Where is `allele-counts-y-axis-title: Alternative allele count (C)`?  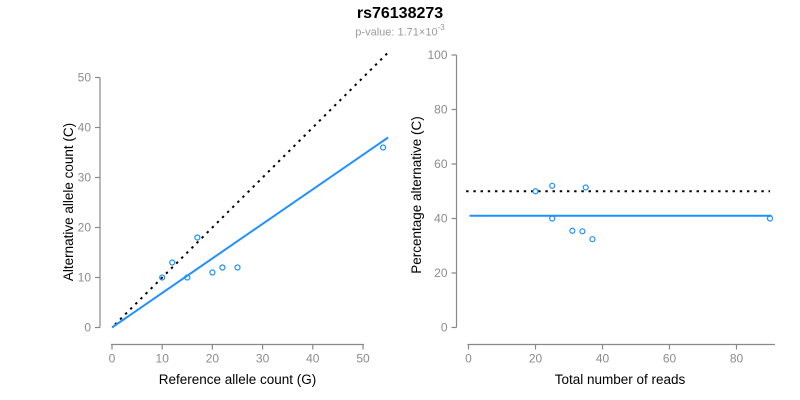
allele-counts-y-axis-title: Alternative allele count (C) is located at coordinates (68, 202).